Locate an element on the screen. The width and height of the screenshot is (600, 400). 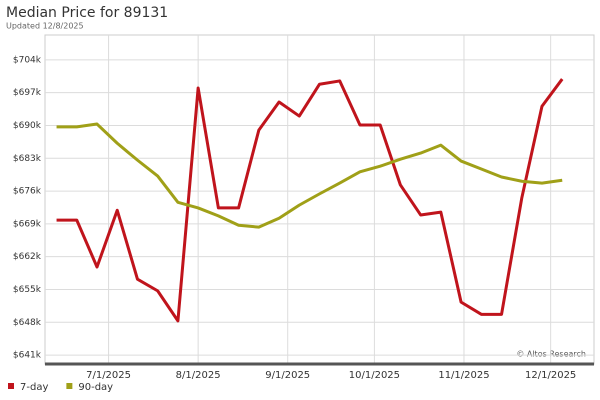
y-tick-label: $683k is located at coordinates (27, 159).